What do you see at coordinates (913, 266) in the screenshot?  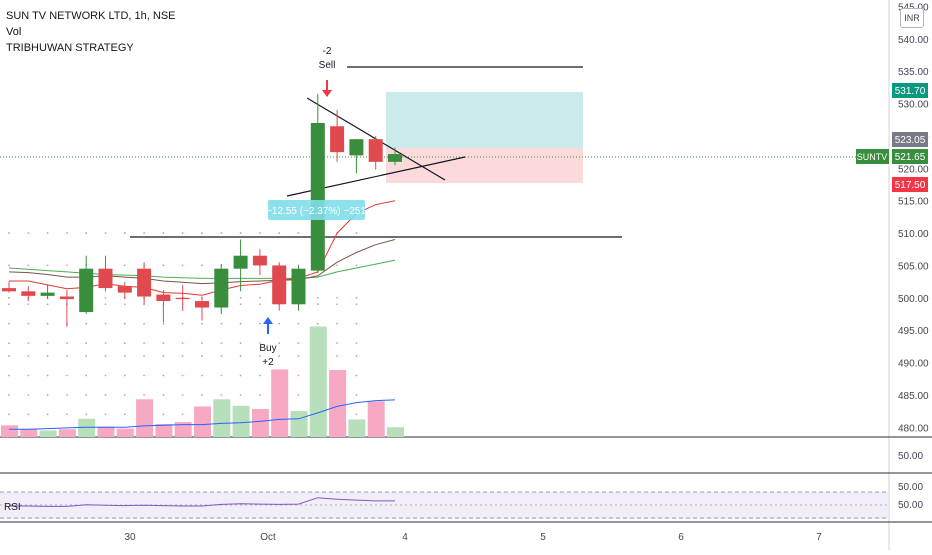 I see `price-tick-label: 505.00` at bounding box center [913, 266].